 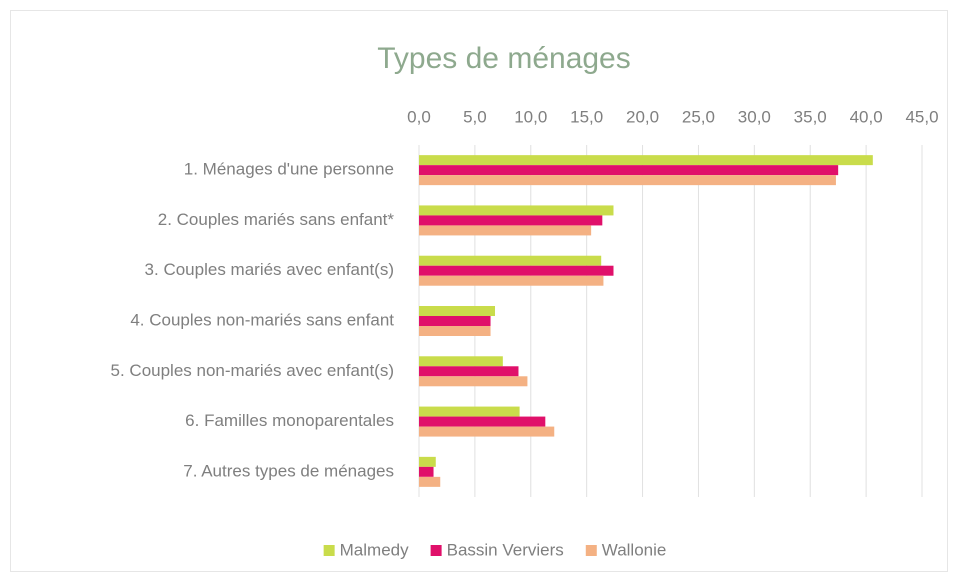 What do you see at coordinates (475, 116) in the screenshot?
I see `x-tick-label: 5,0` at bounding box center [475, 116].